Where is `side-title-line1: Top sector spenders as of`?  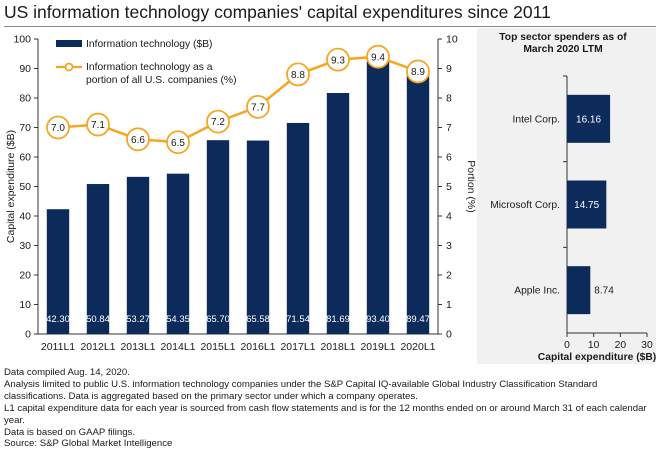 side-title-line1: Top sector spenders as of is located at coordinates (563, 37).